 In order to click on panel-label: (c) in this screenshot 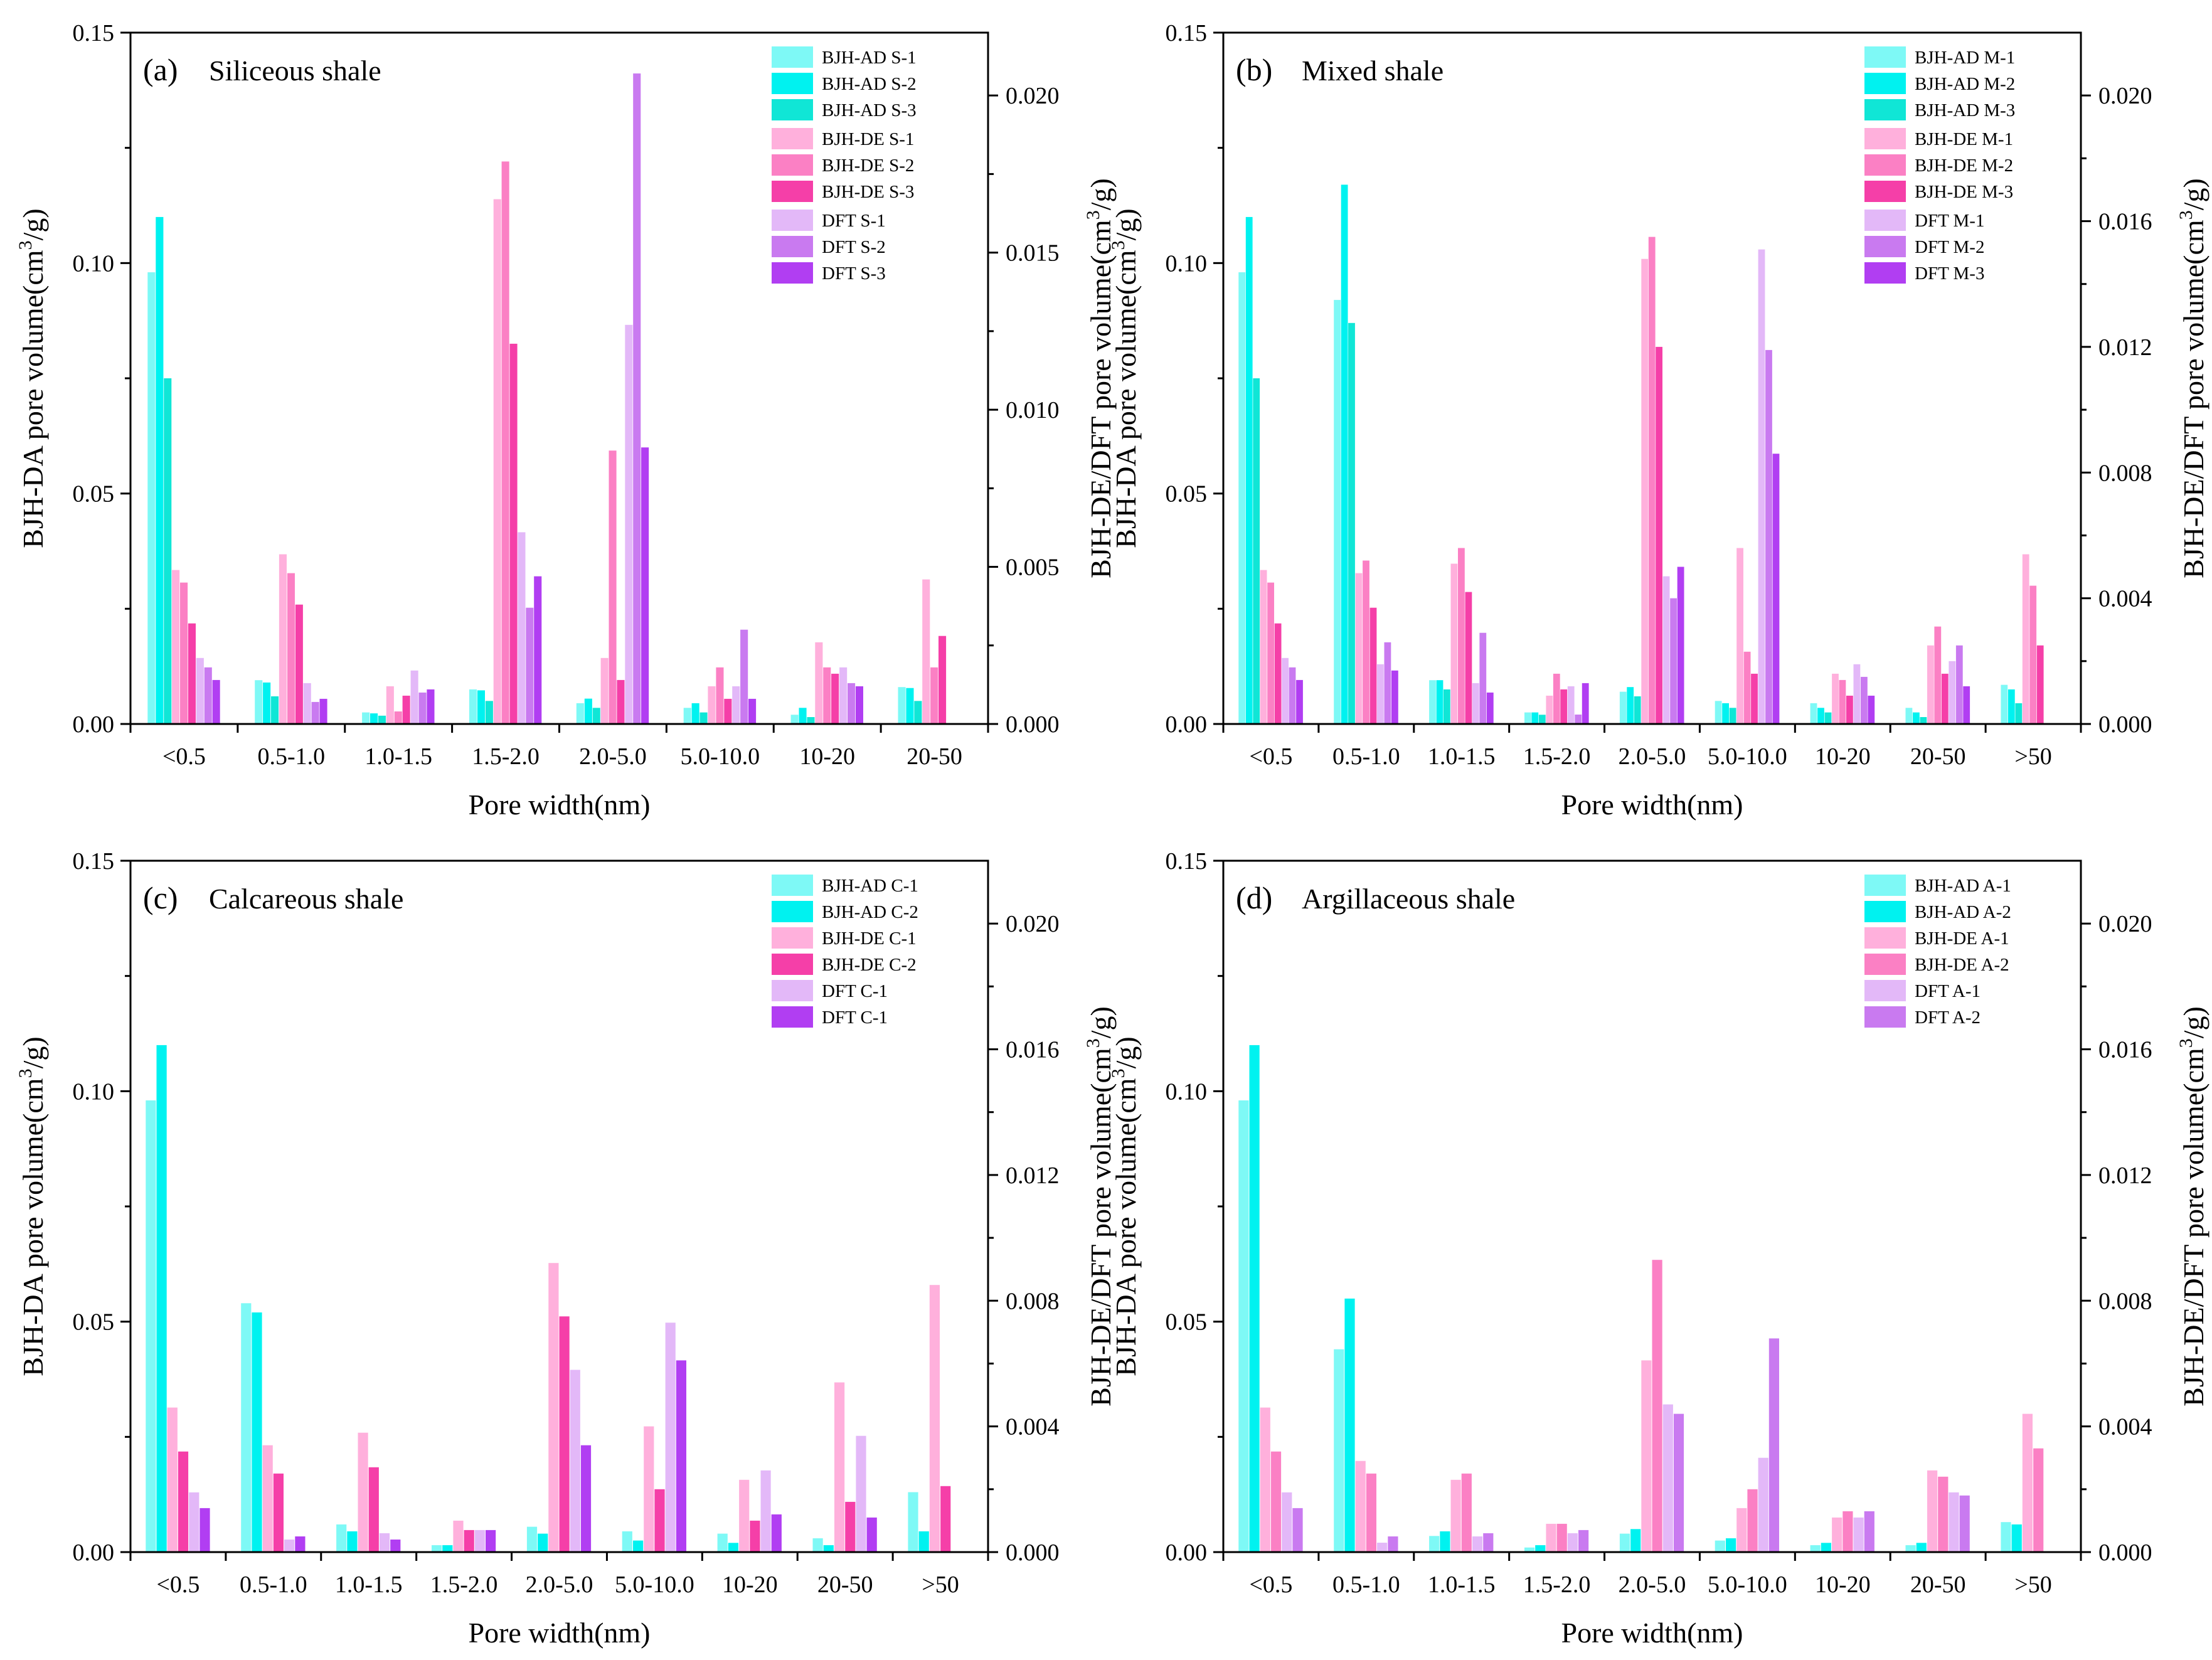, I will do `click(160, 897)`.